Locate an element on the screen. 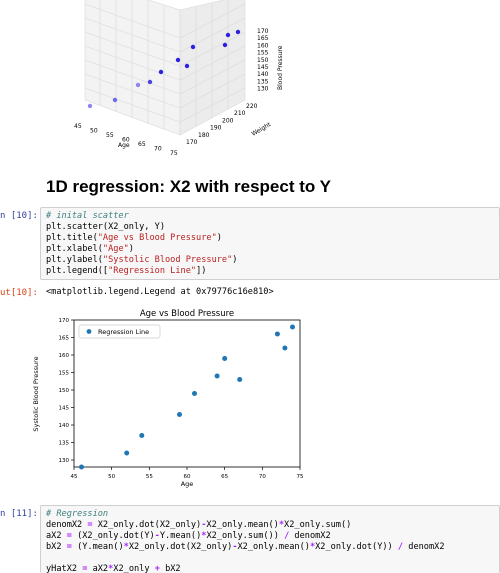 The width and height of the screenshot is (500, 573). code-line is located at coordinates (270, 558).